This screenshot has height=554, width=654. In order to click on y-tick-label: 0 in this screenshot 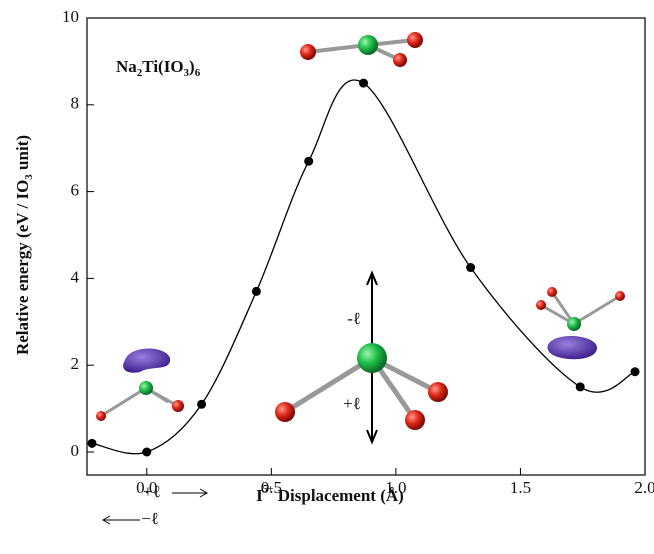, I will do `click(75, 450)`.